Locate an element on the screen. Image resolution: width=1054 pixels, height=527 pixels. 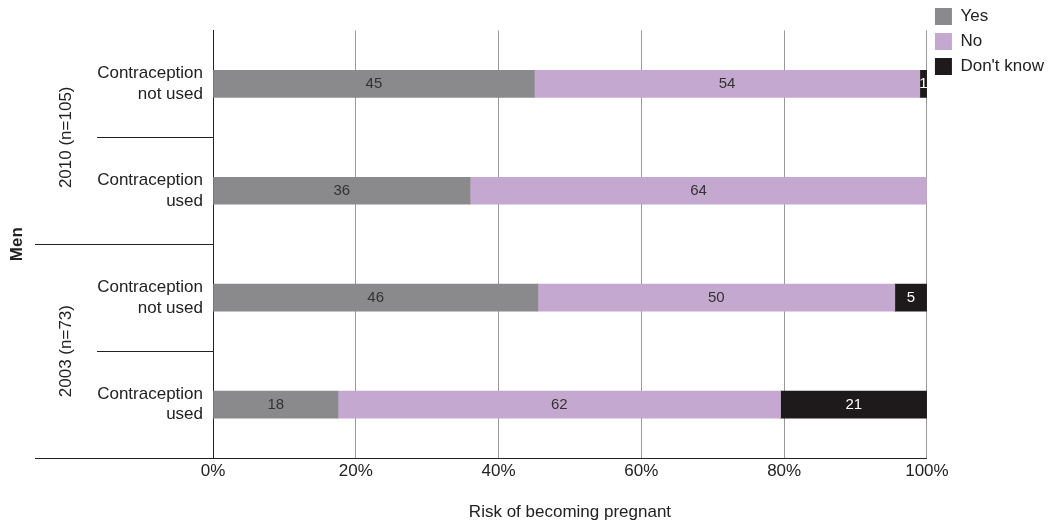
data-label: 64 is located at coordinates (698, 189).